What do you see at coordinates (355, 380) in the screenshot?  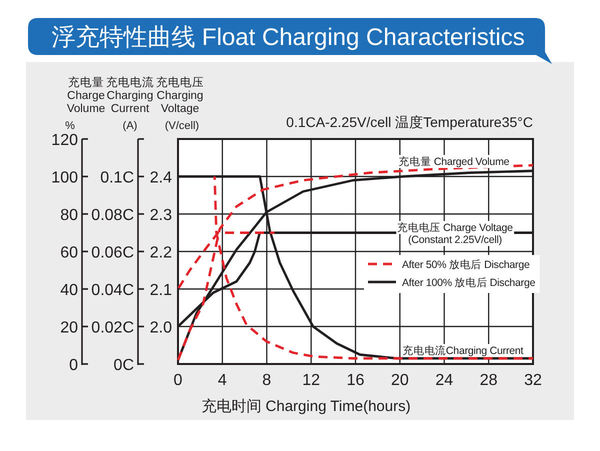 I see `x-tick-label: 16` at bounding box center [355, 380].